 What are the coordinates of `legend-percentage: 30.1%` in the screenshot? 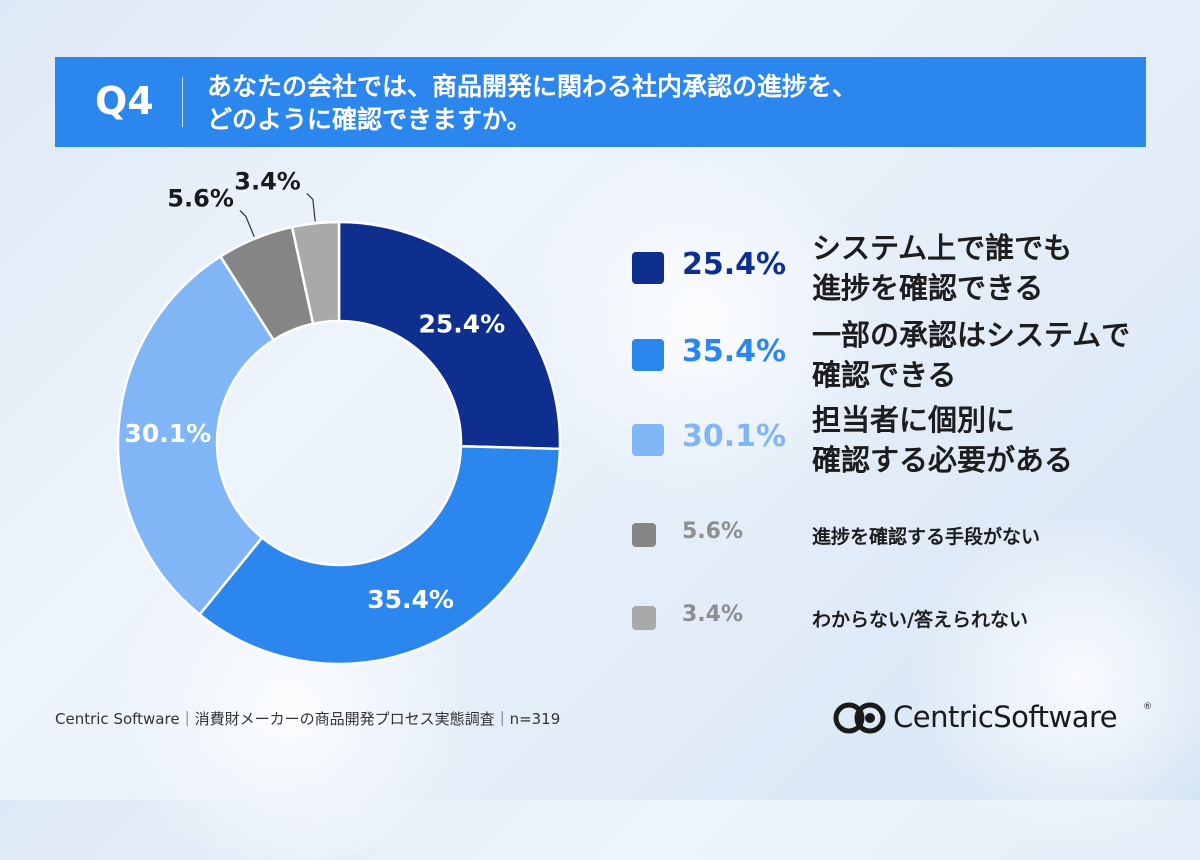 It's located at (734, 436).